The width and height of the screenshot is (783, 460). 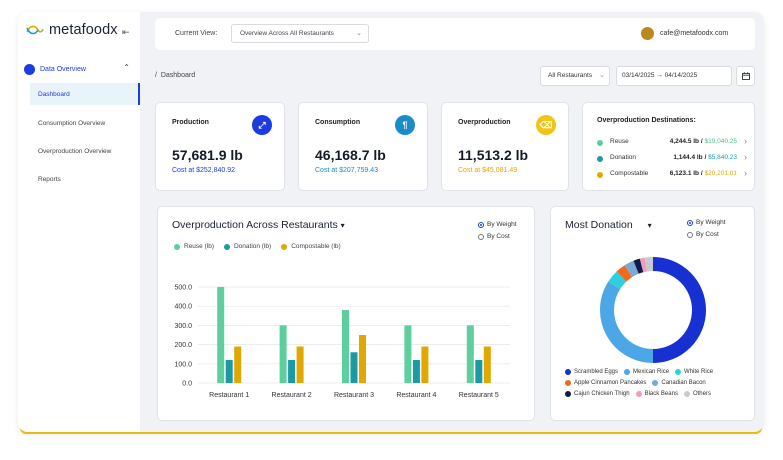 What do you see at coordinates (629, 173) in the screenshot?
I see `destination-name: Compostable` at bounding box center [629, 173].